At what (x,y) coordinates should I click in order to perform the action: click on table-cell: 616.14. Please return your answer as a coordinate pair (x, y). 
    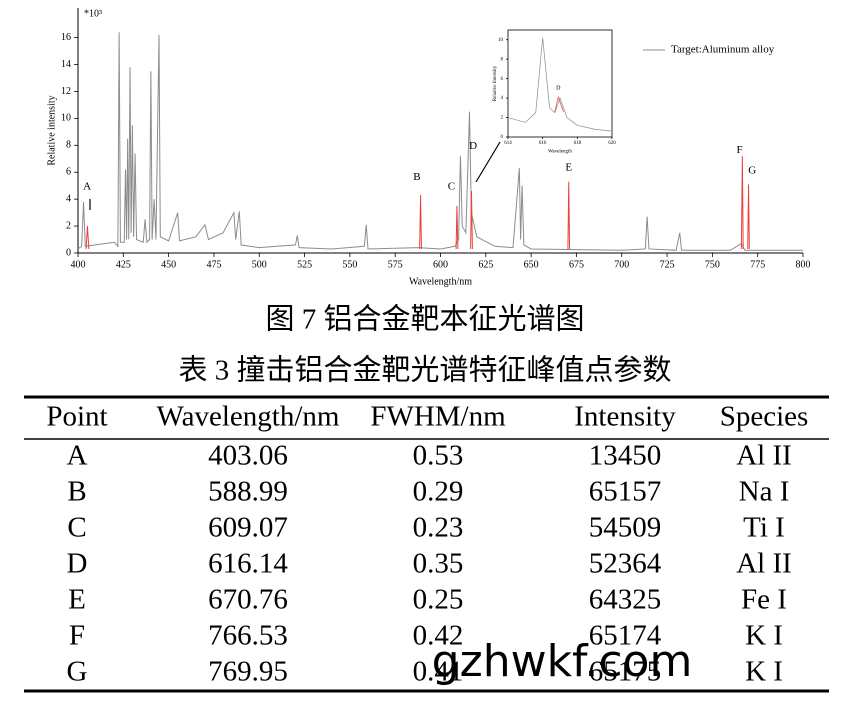
    Looking at the image, I should click on (248, 564).